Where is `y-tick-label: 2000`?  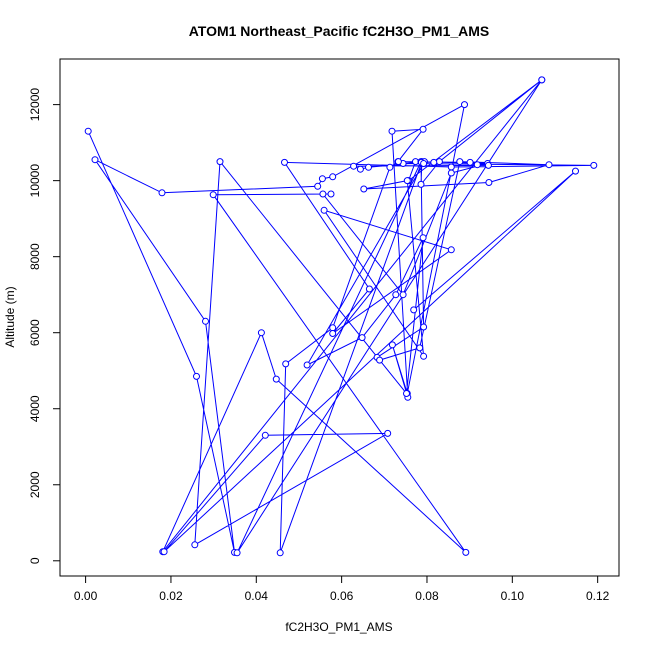
y-tick-label: 2000 is located at coordinates (35, 484).